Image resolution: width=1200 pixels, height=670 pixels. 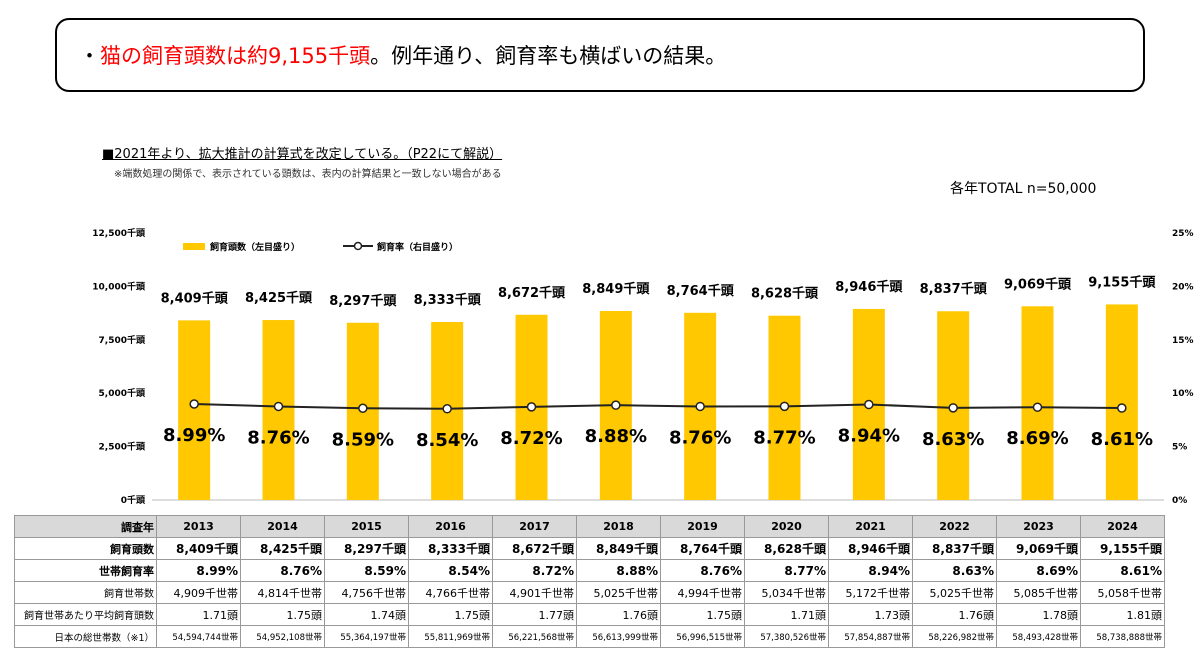 What do you see at coordinates (450, 570) in the screenshot?
I see `table-cell: 8.54%` at bounding box center [450, 570].